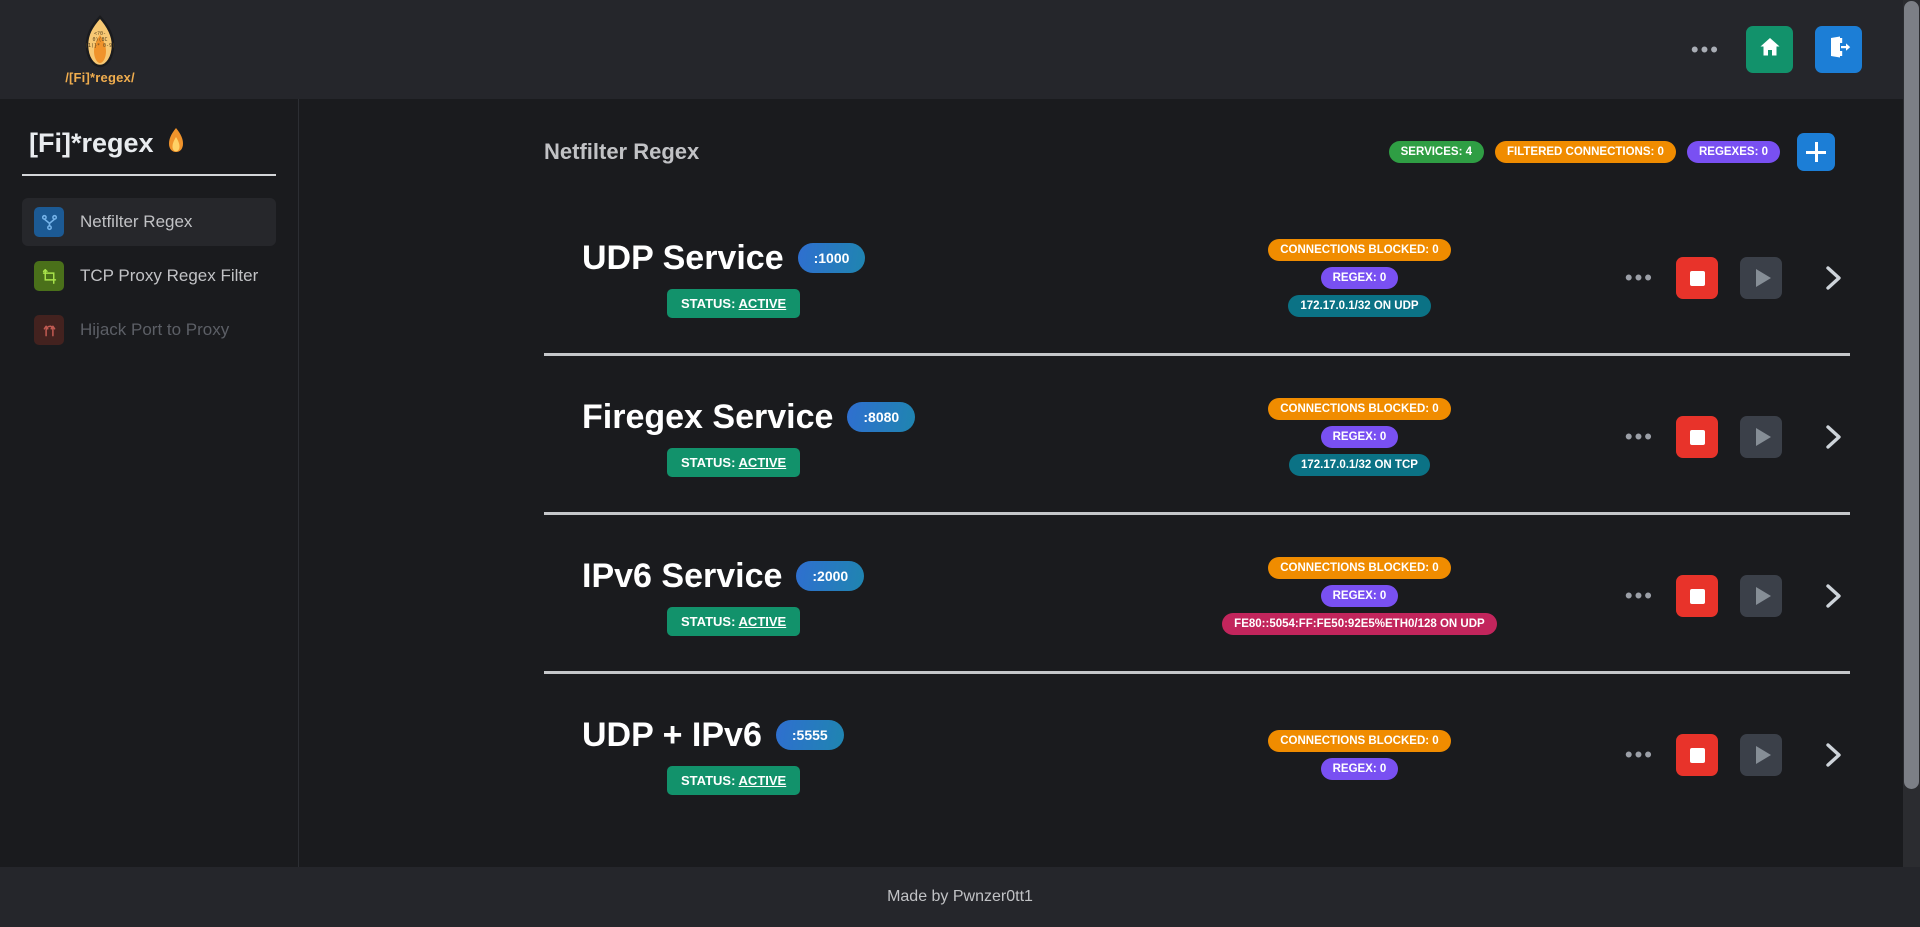 This screenshot has width=1920, height=927. I want to click on service-identity: UDP Service :1000 STATUS: ACTIVE, so click(824, 278).